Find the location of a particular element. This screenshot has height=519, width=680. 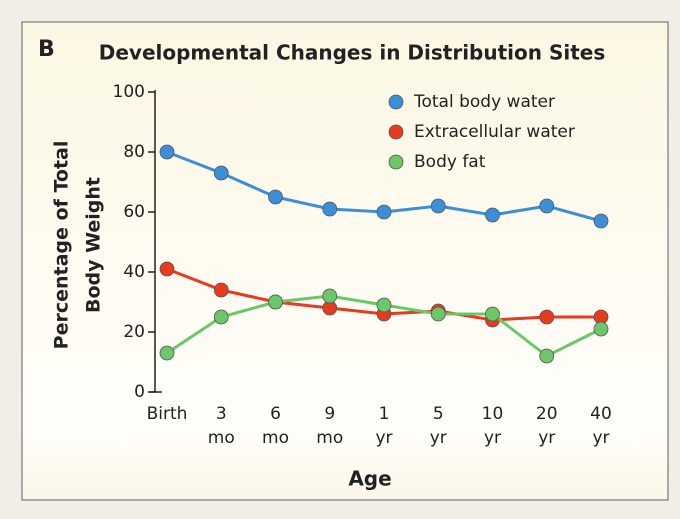

y-tick-label: 40 is located at coordinates (134, 272).